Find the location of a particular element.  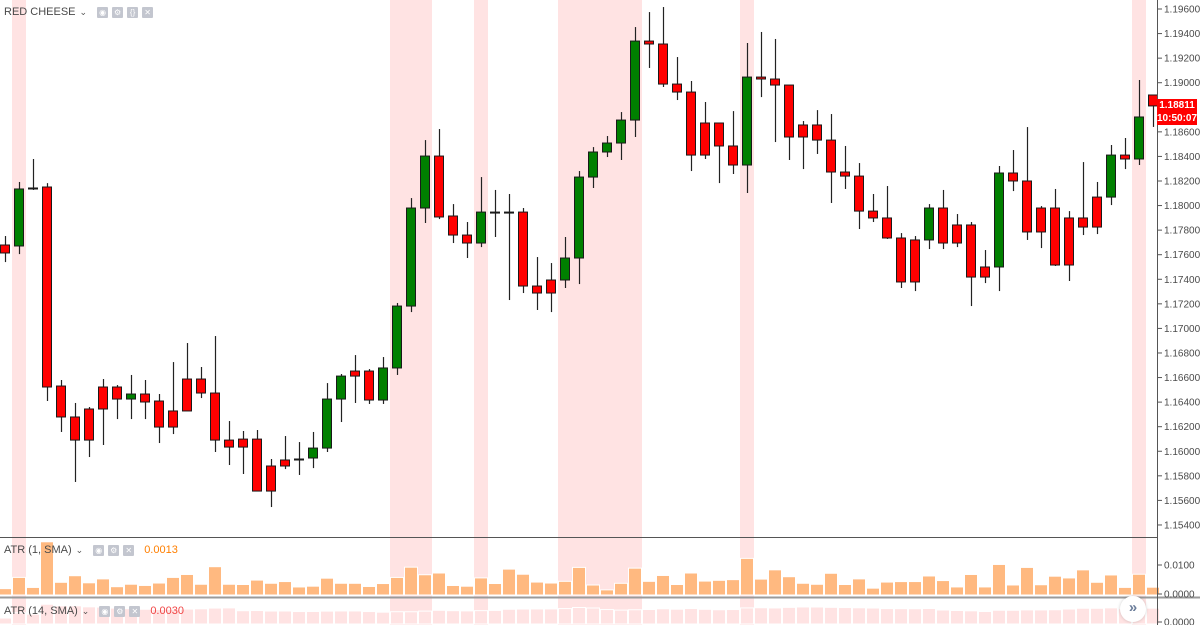

axis-tick-label: 1.17600 is located at coordinates (1182, 255).